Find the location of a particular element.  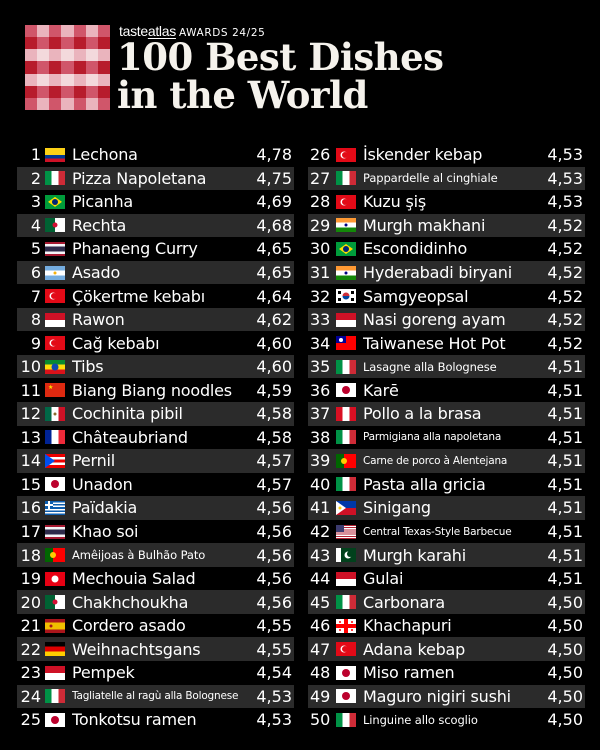

ranking-row: 34 Taiwanese Hot Pot 4,52 is located at coordinates (446, 343).